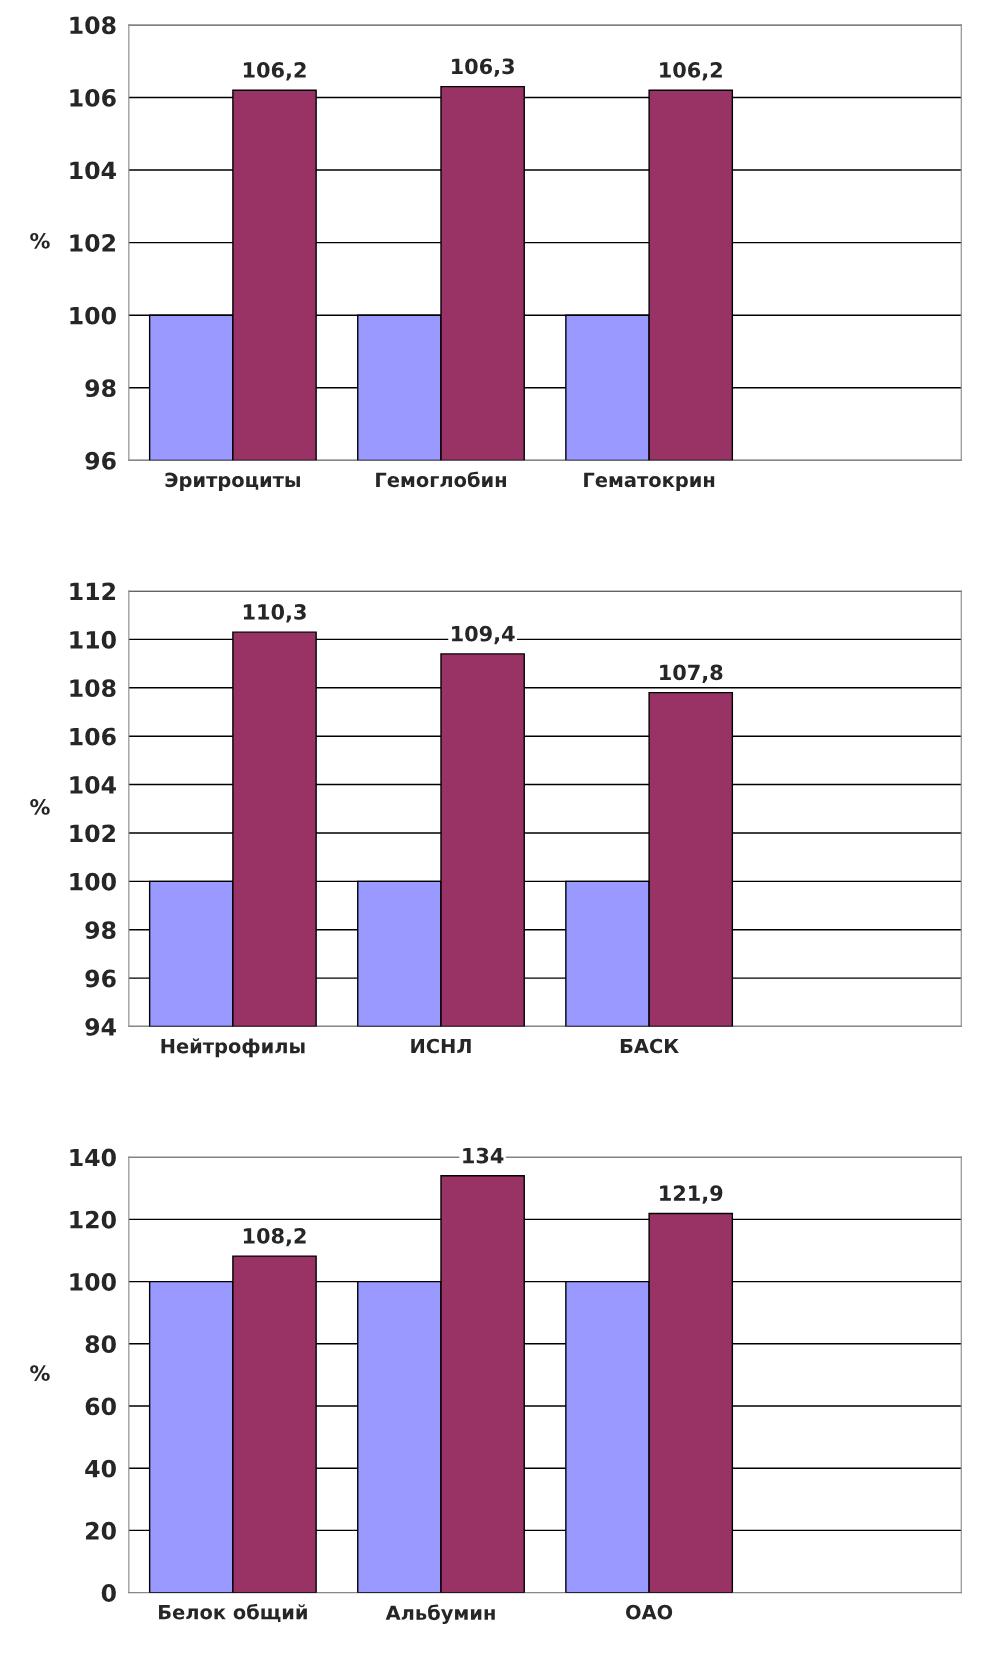  I want to click on x-tick-label: ИСНЛ, so click(441, 1046).